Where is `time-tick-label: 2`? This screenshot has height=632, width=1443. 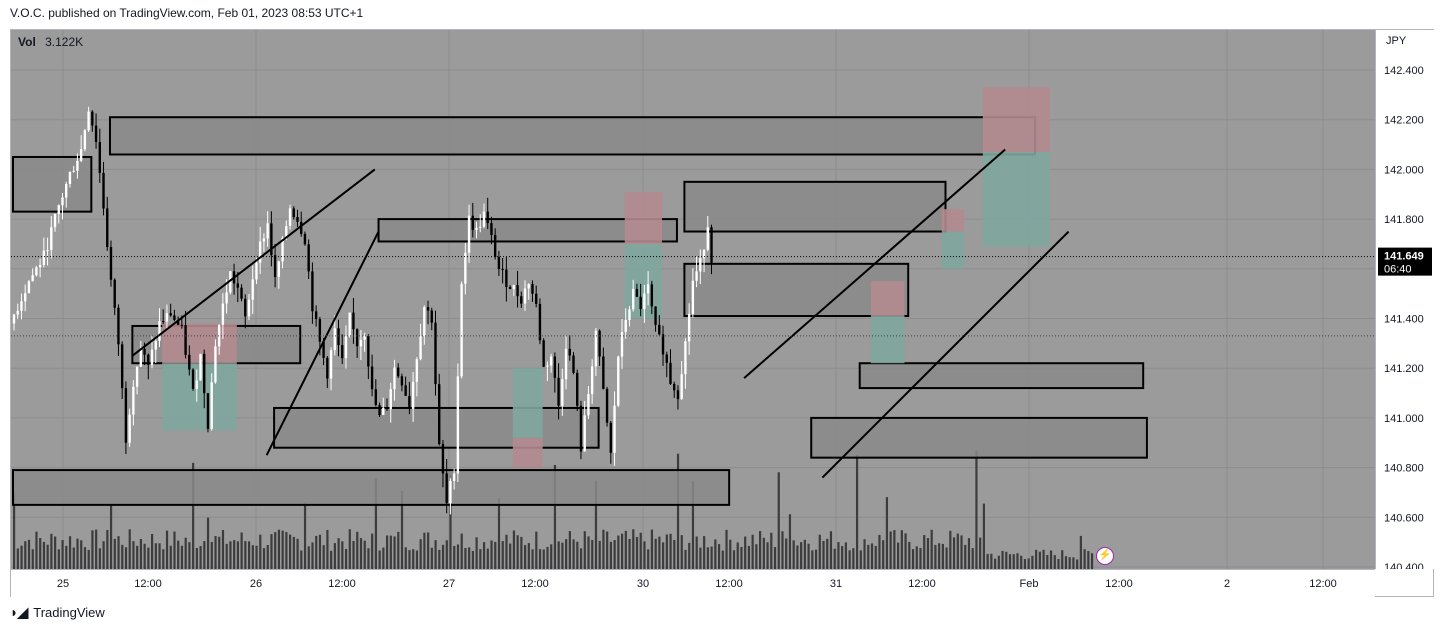
time-tick-label: 2 is located at coordinates (1227, 584).